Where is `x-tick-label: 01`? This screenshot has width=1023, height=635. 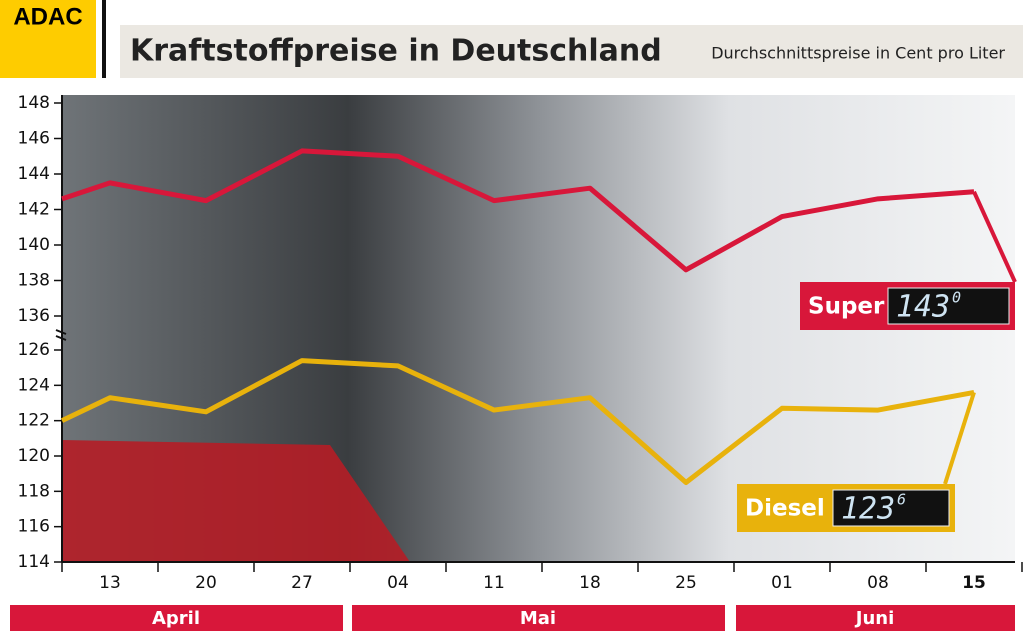
x-tick-label: 01 is located at coordinates (782, 583).